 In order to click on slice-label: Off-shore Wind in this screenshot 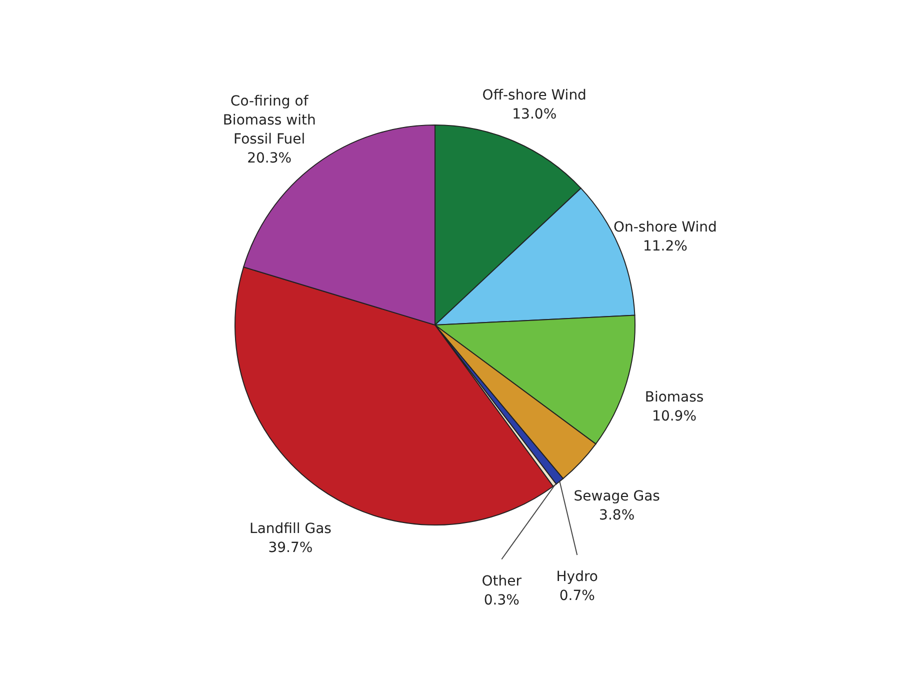, I will do `click(534, 96)`.